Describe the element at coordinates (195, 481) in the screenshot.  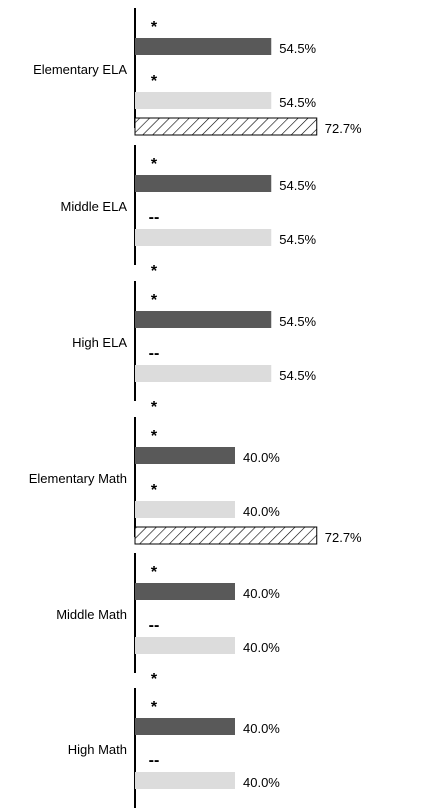
I see `bar-group: Elementary Math 40.0% * 40.0% * 72.7%` at that location.